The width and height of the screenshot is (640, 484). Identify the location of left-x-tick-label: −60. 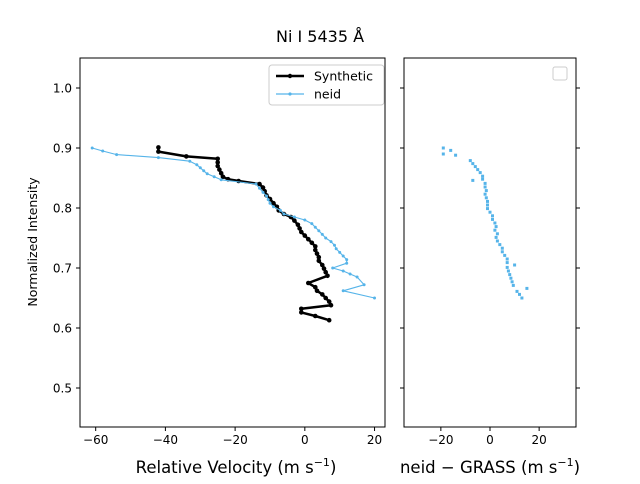
(95, 440).